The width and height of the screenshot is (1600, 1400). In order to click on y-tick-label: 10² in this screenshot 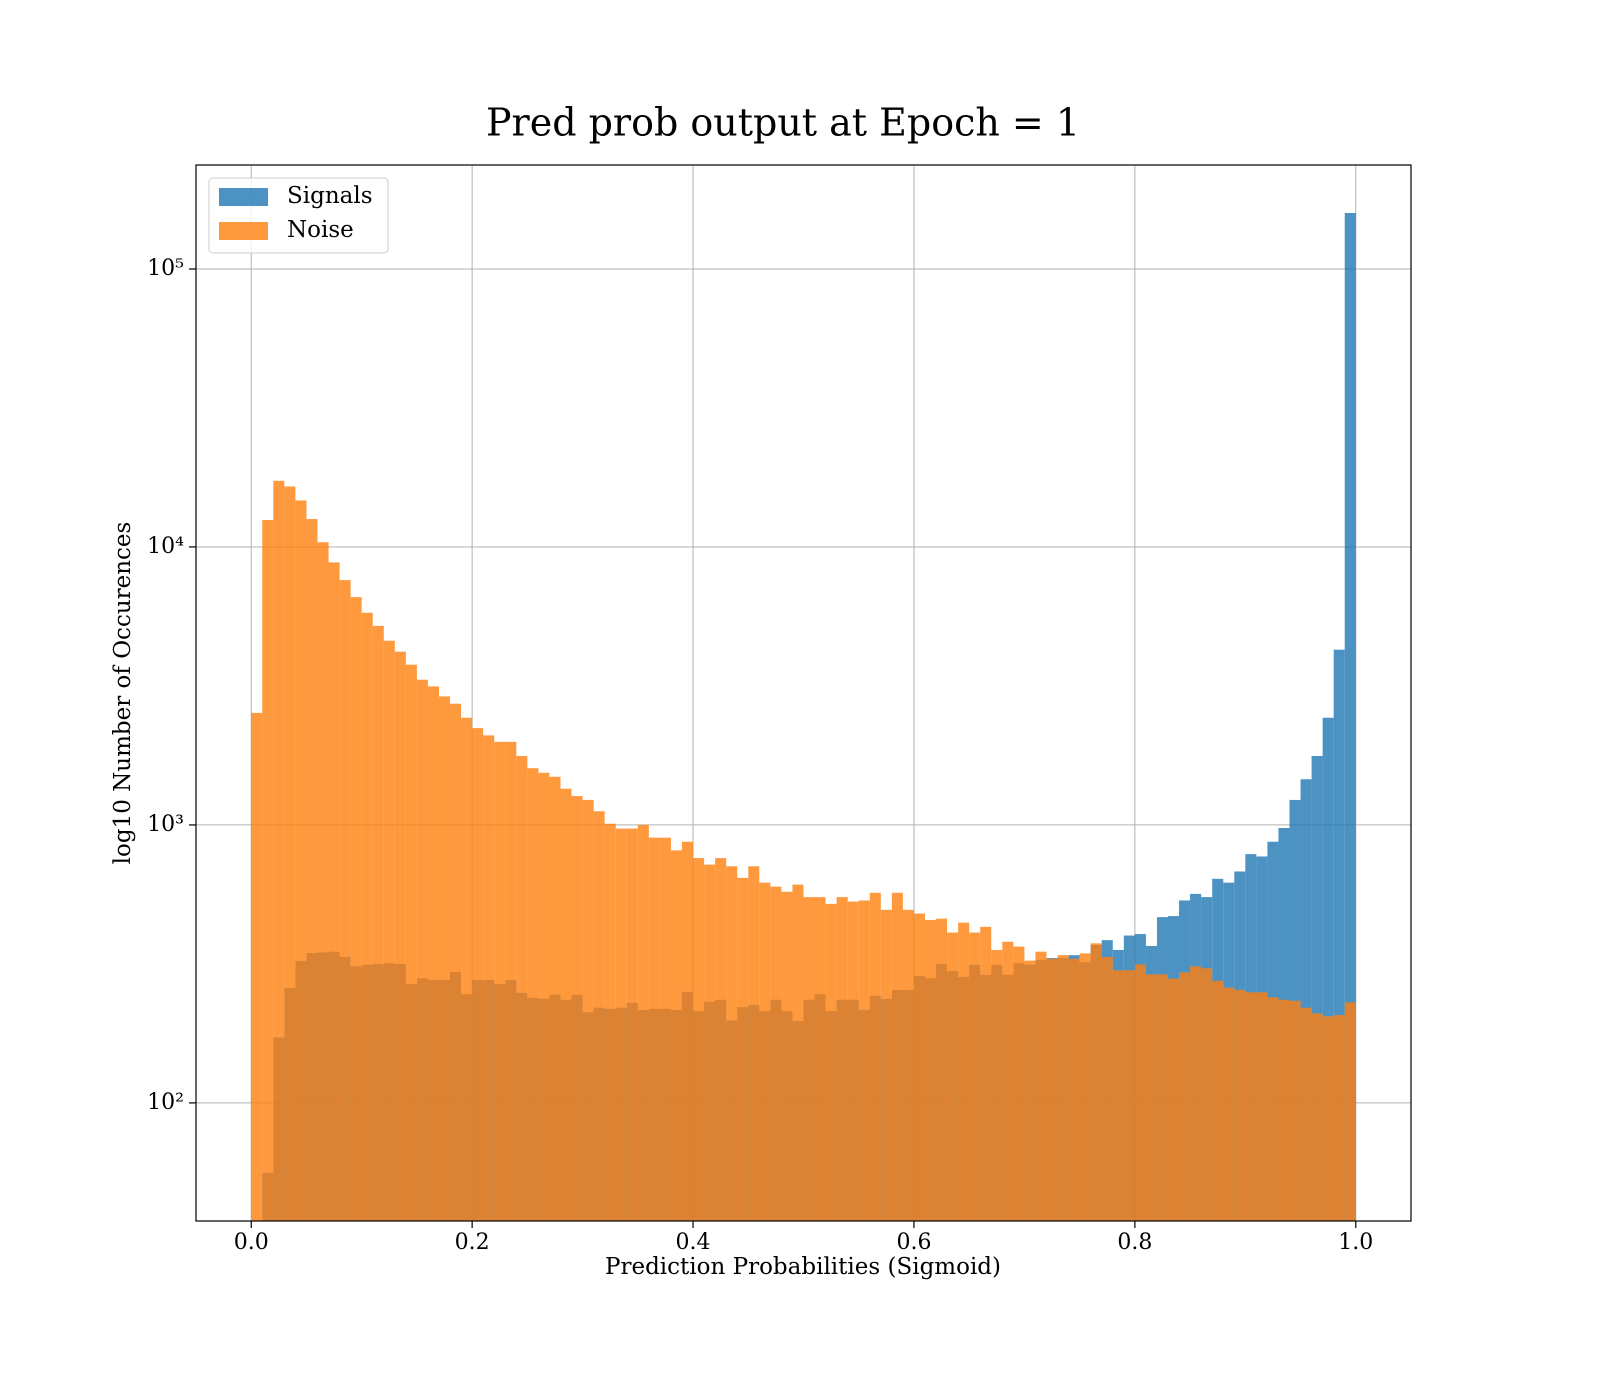, I will do `click(165, 1102)`.